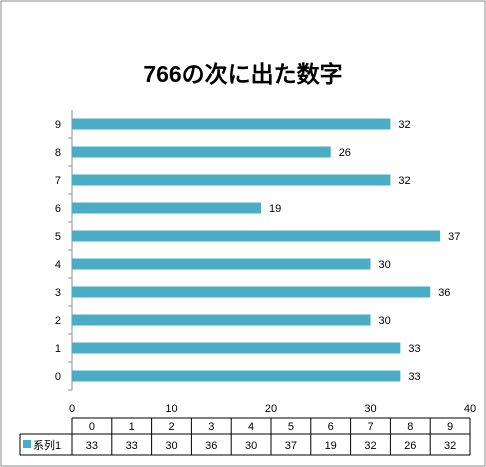 This screenshot has width=486, height=467. I want to click on y-tick-label: 5, so click(58, 237).